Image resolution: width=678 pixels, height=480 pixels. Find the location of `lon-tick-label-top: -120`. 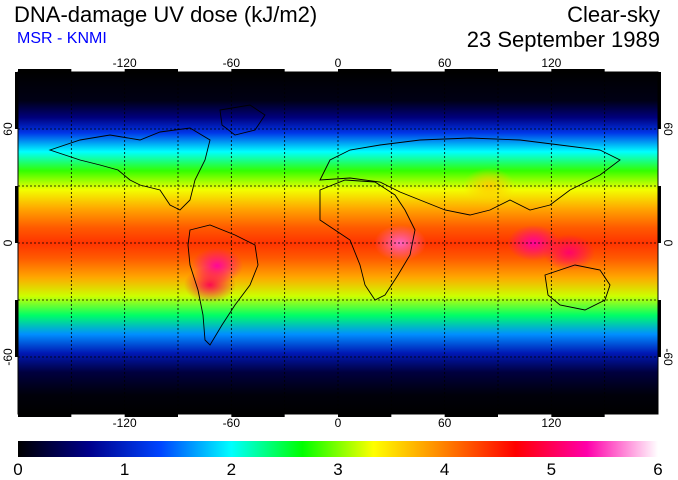

lon-tick-label-top: -120 is located at coordinates (125, 63).